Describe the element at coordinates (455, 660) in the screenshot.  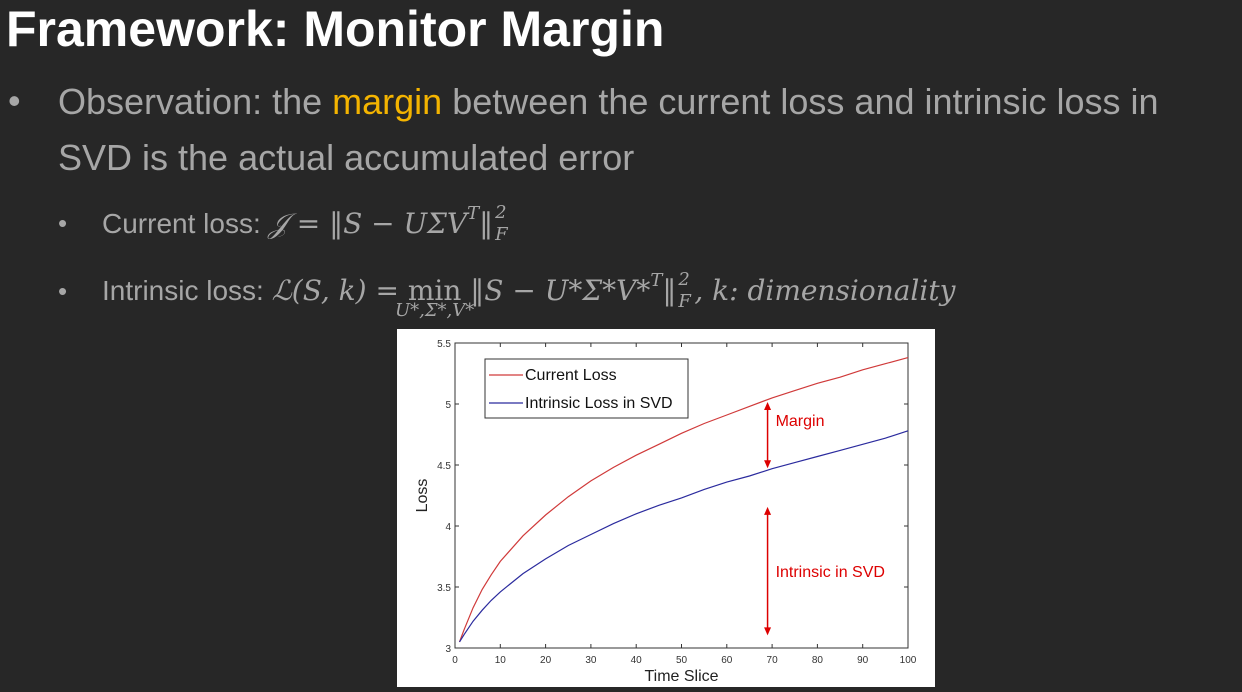
I see `x-tick-label: 0` at that location.